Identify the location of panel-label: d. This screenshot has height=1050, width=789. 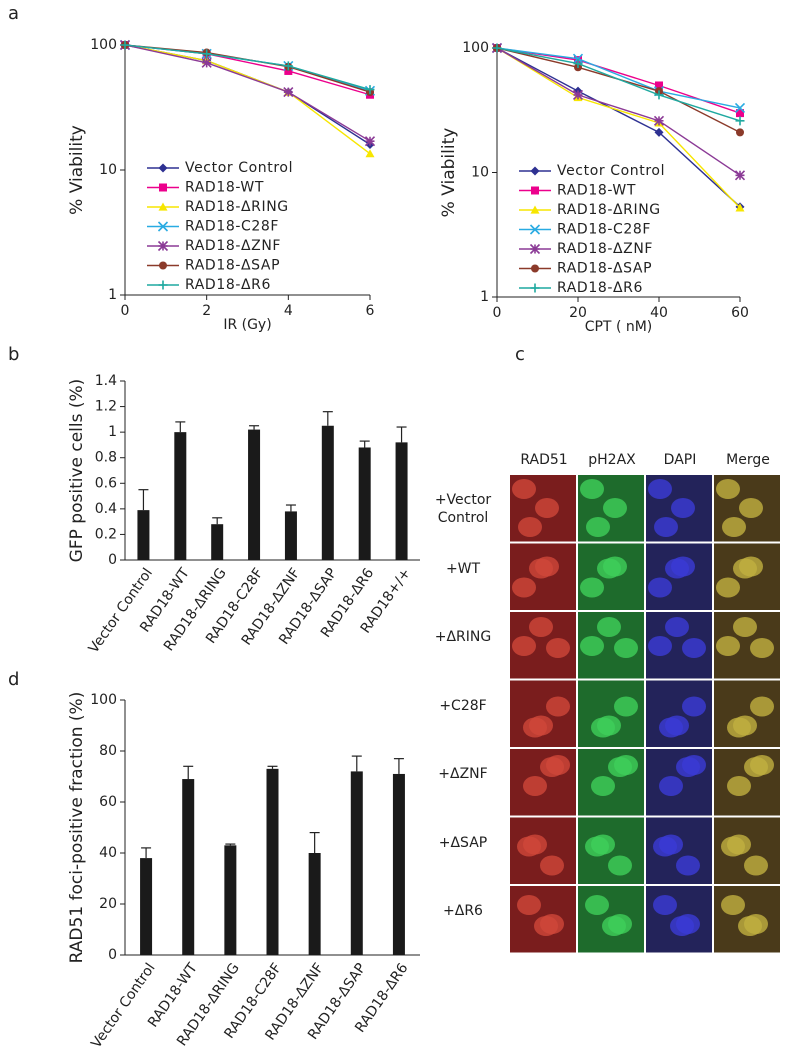
(13, 679).